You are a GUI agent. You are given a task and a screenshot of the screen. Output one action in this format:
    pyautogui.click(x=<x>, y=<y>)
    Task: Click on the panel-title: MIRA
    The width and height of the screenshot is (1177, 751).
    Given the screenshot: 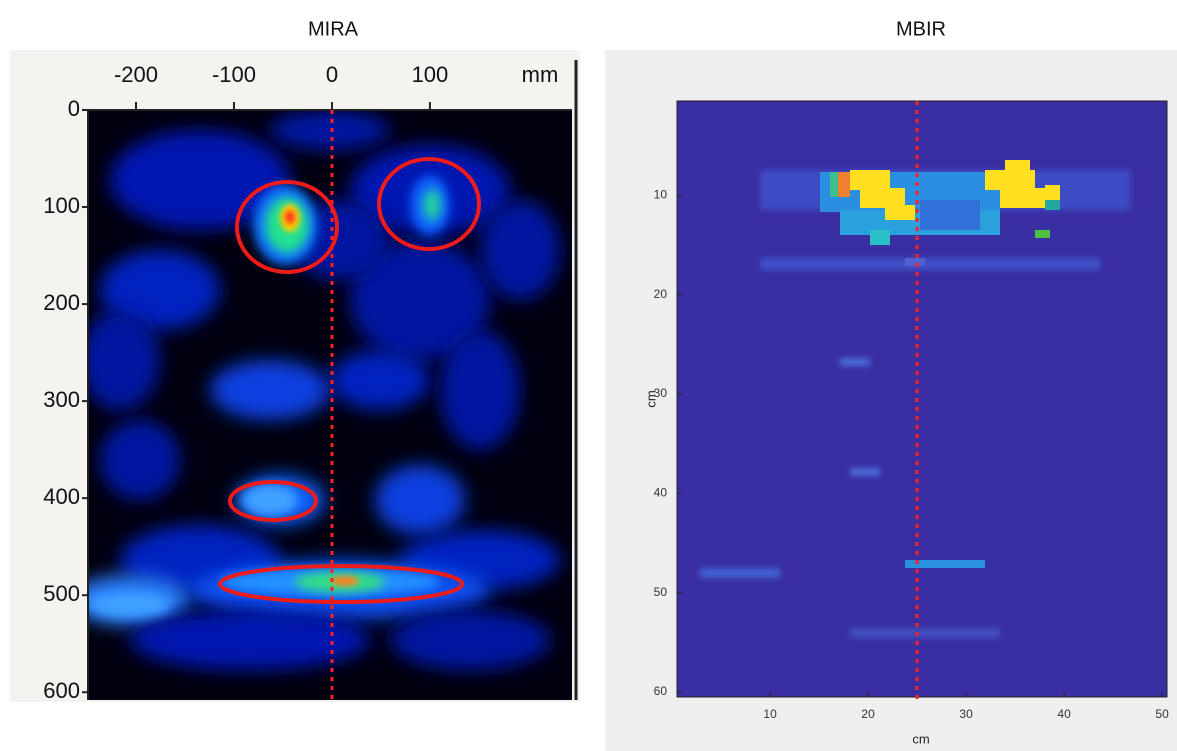 What is the action you would take?
    pyautogui.click(x=333, y=29)
    